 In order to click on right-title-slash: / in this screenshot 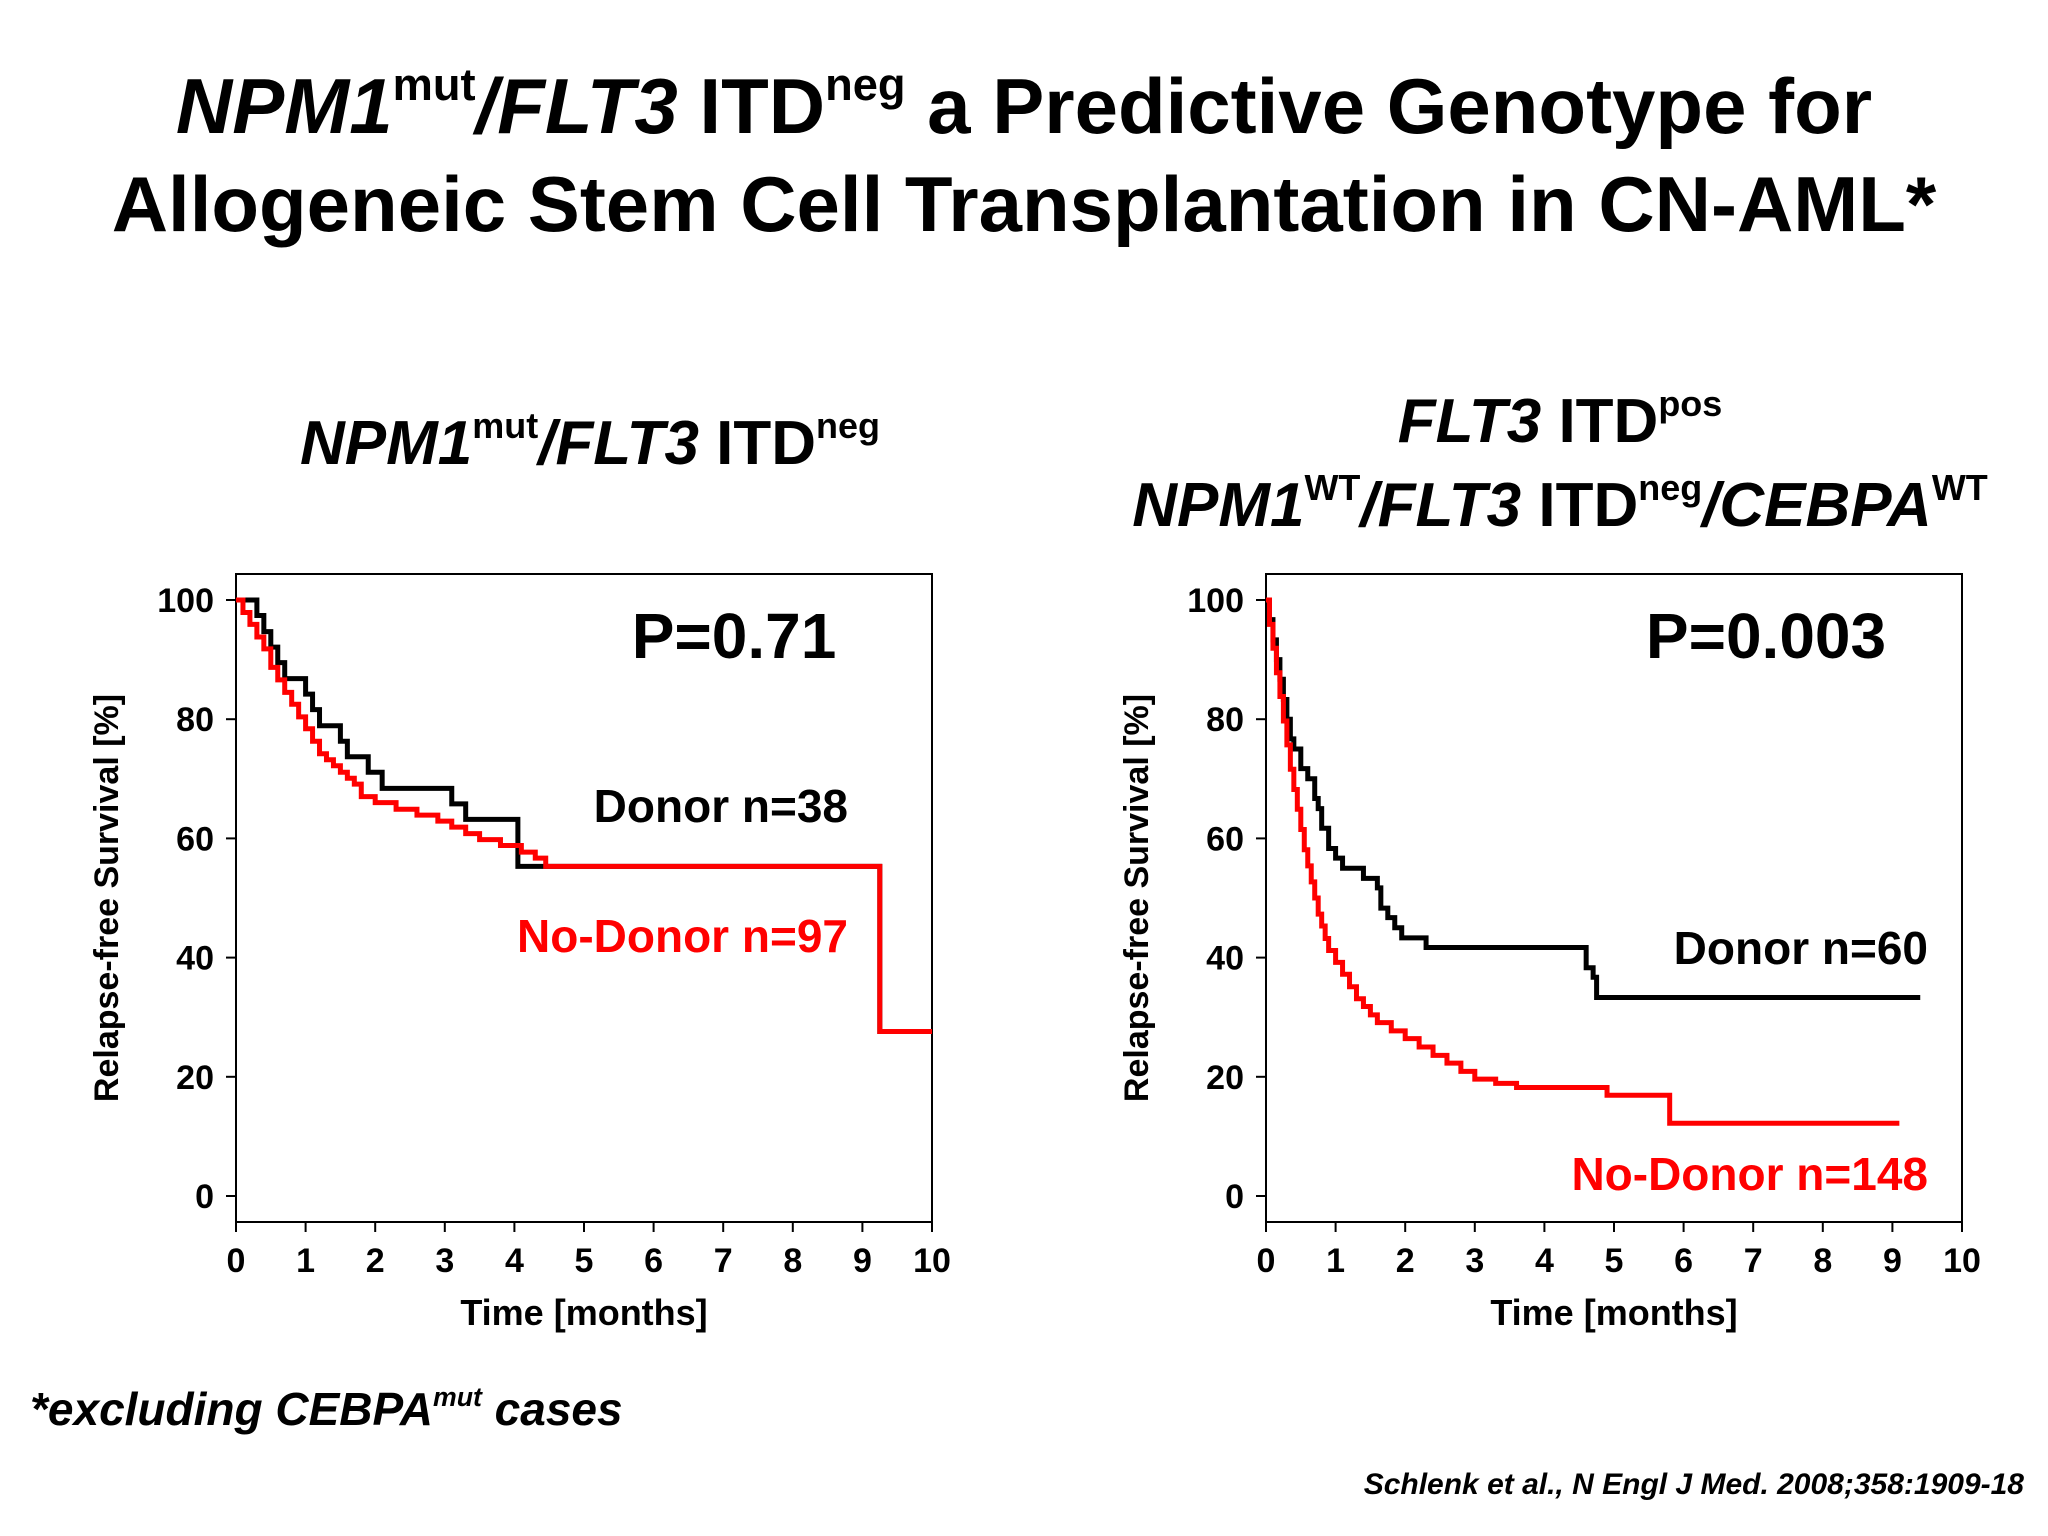, I will do `click(1369, 505)`.